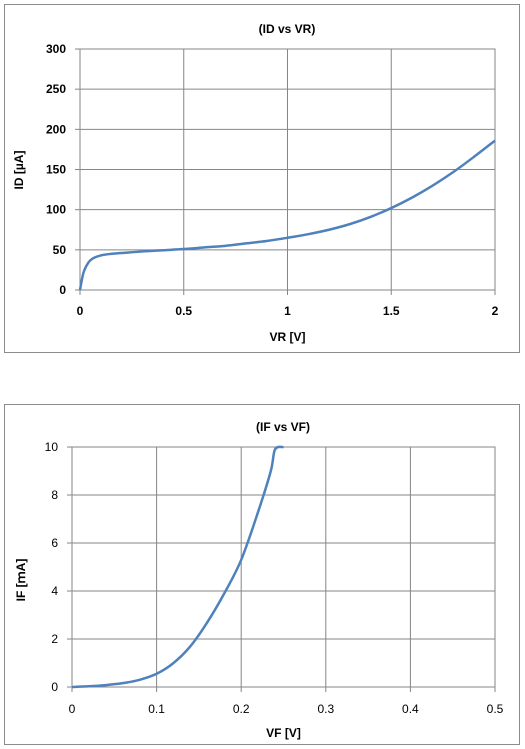  Describe the element at coordinates (54, 543) in the screenshot. I see `y-tick-label: 6` at that location.